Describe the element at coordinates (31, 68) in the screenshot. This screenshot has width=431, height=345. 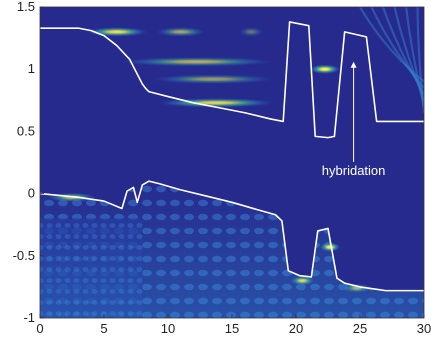
I see `y-tick-label: 1` at that location.